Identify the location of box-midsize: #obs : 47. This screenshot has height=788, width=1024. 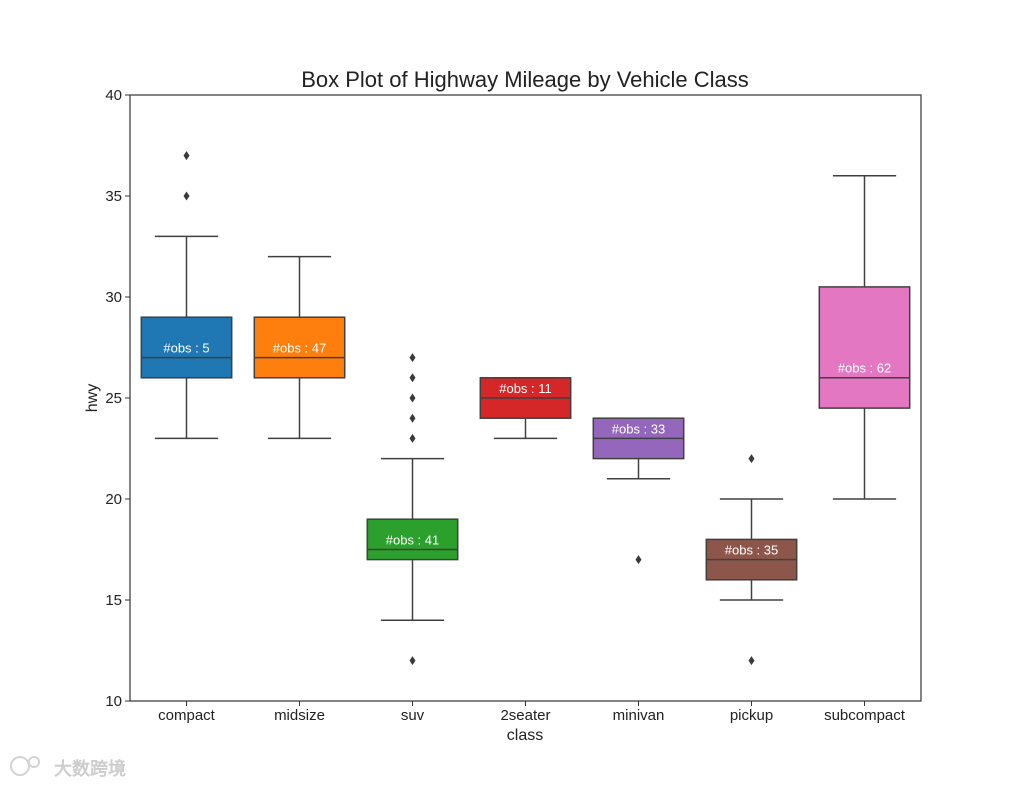
(299, 347).